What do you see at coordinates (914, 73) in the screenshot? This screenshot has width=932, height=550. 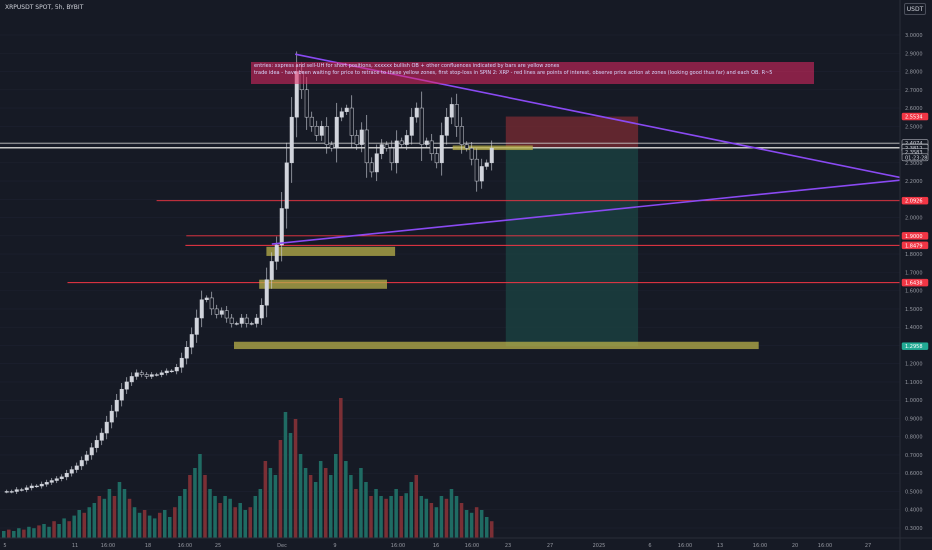 I see `y-tick-label: 2.8000` at bounding box center [914, 73].